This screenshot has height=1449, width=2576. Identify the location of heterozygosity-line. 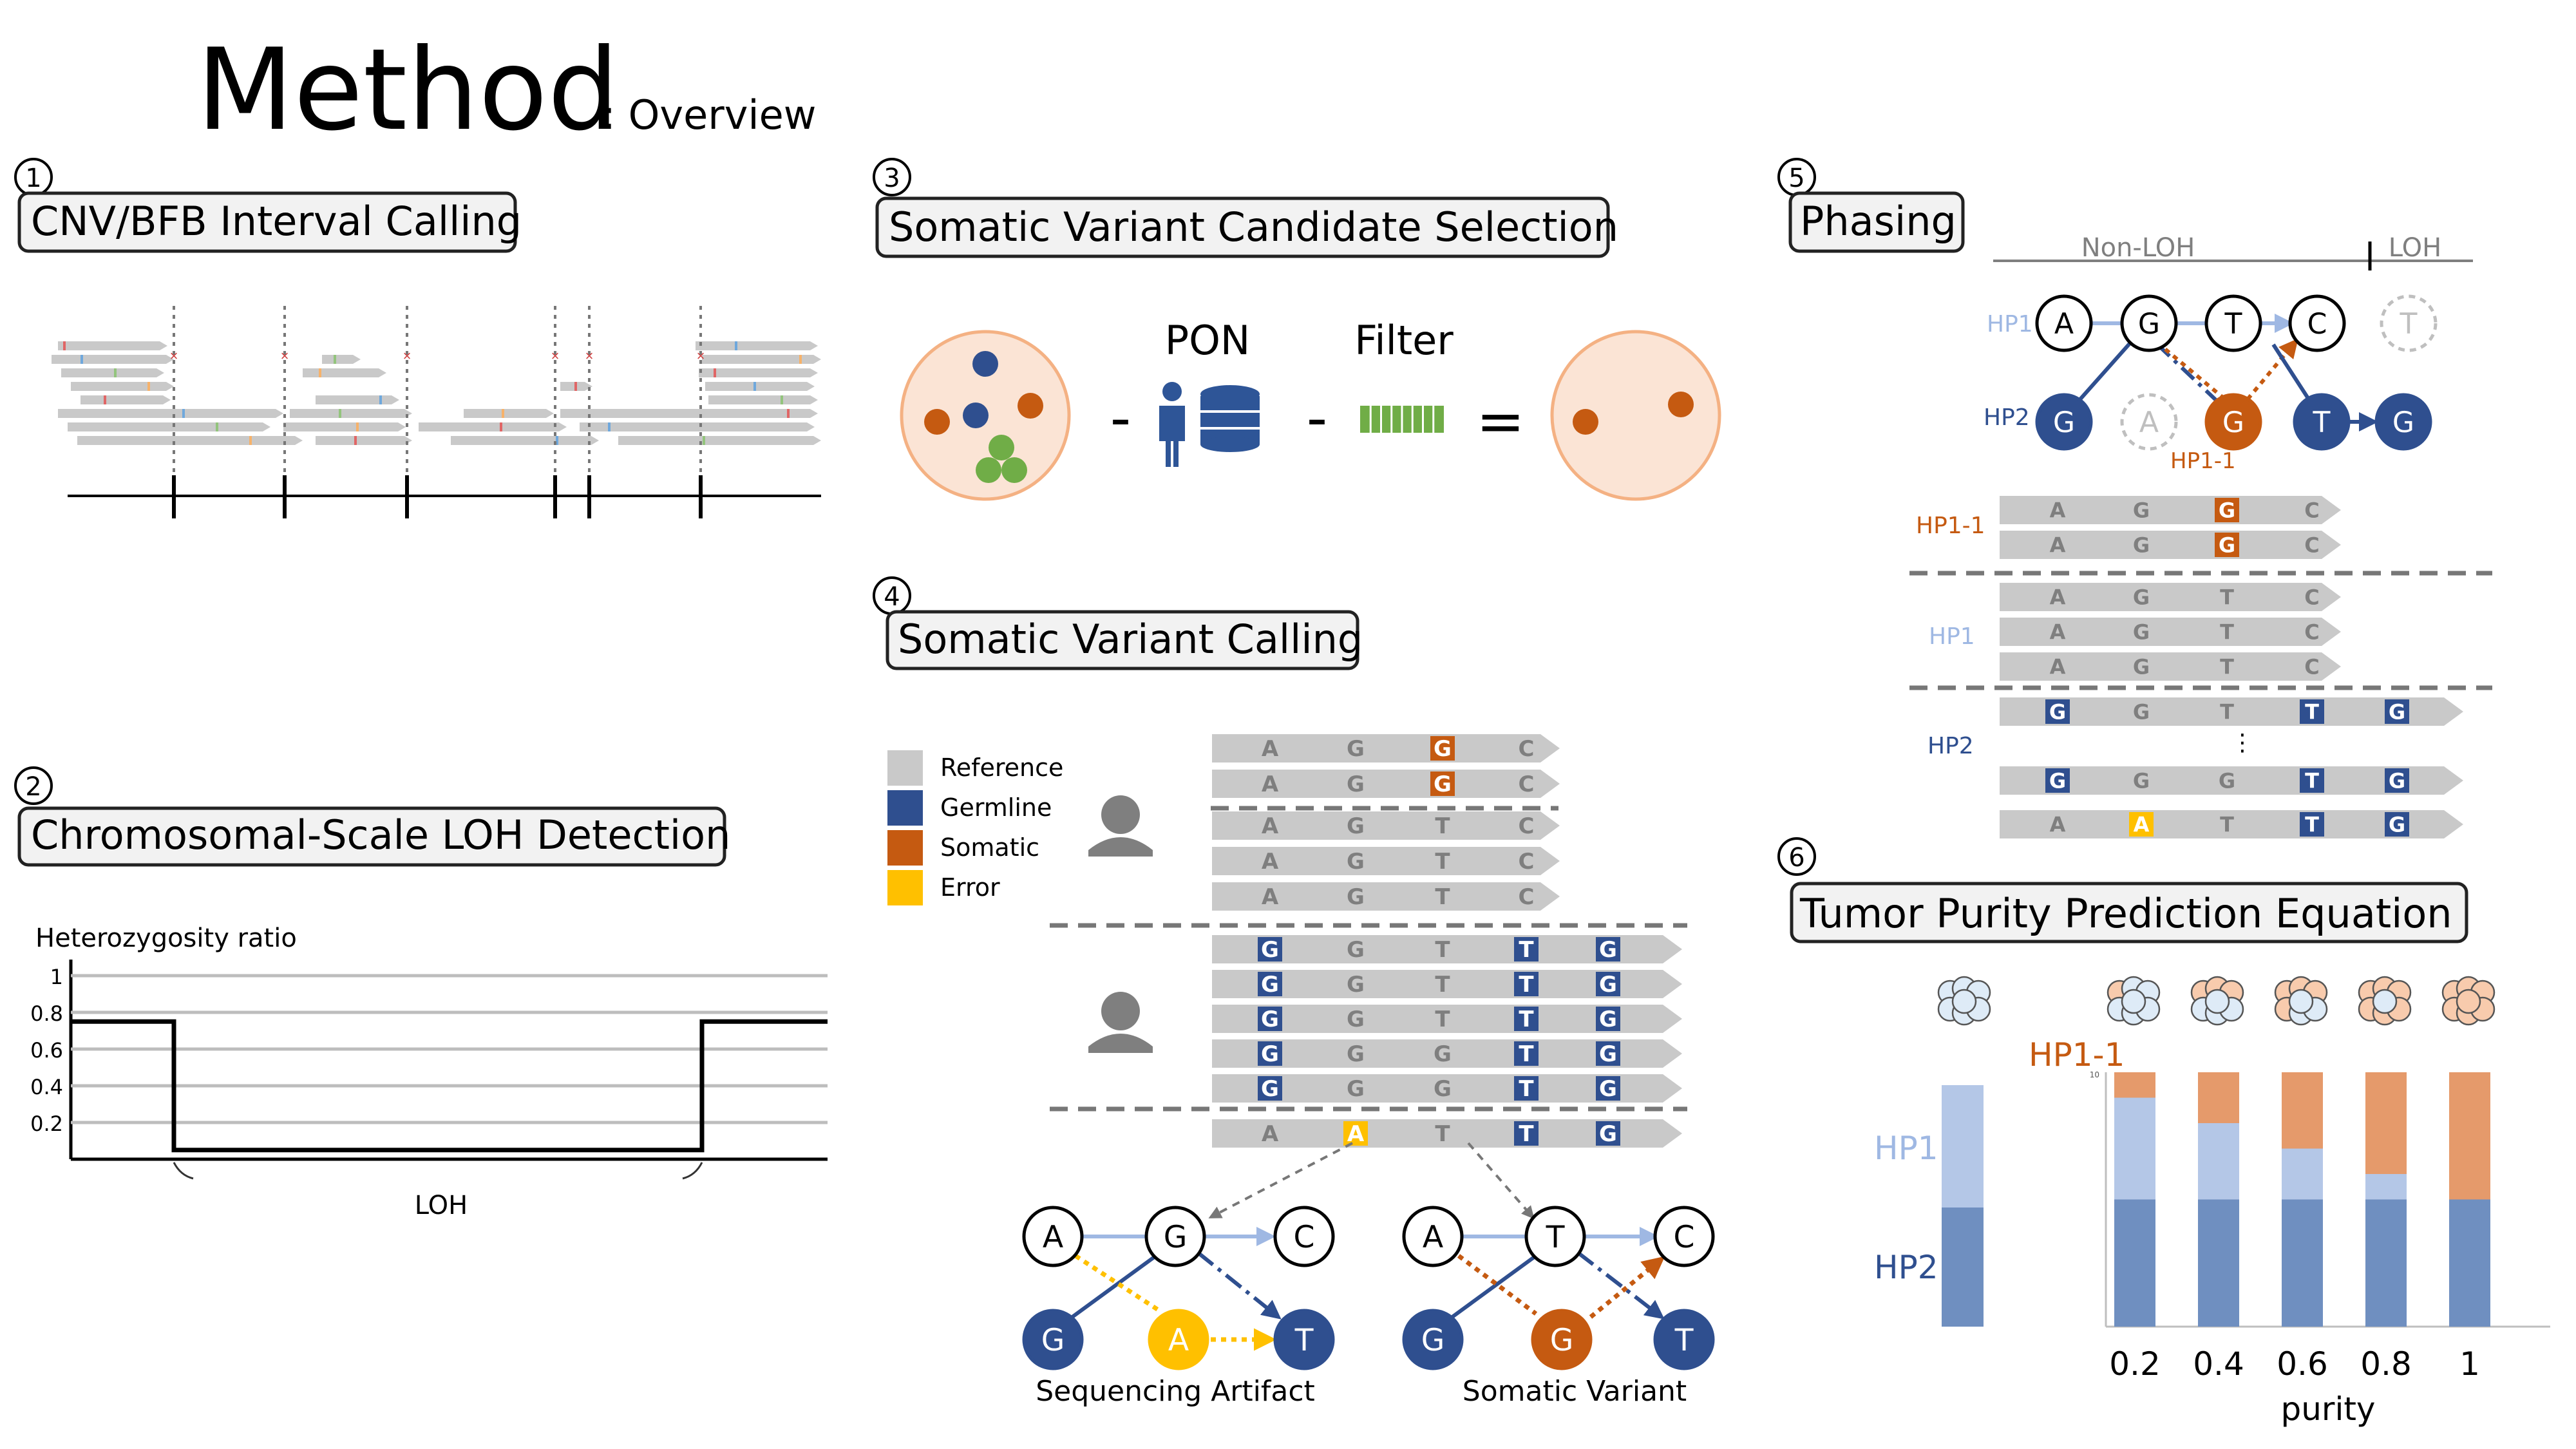
(449, 1086).